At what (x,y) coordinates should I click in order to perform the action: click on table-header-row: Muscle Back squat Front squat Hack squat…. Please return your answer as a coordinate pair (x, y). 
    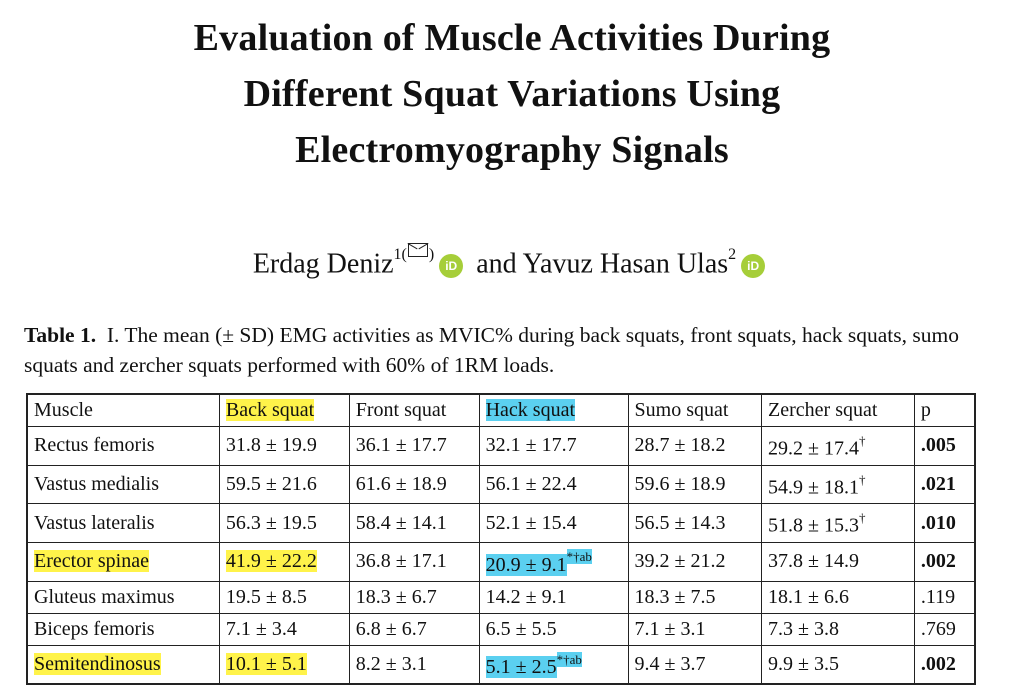
    Looking at the image, I should click on (501, 410).